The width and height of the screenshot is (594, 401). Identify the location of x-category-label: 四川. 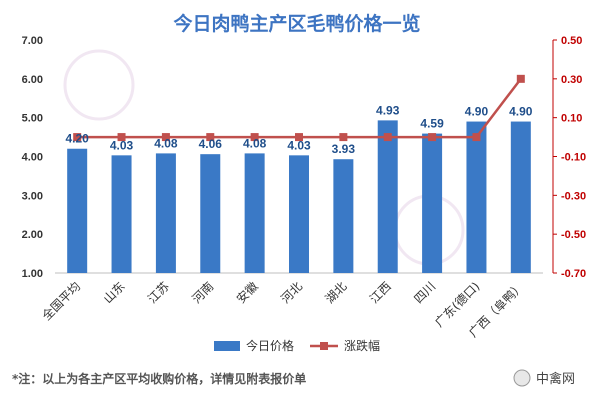
(424, 292).